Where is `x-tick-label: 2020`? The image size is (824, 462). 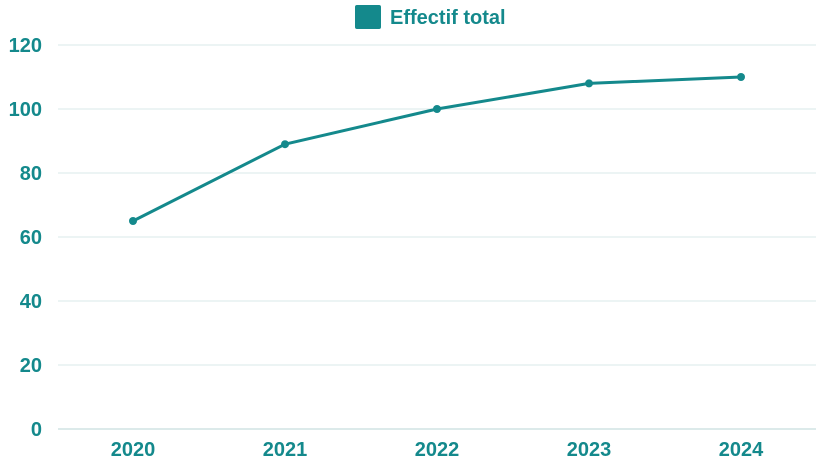
x-tick-label: 2020 is located at coordinates (133, 450).